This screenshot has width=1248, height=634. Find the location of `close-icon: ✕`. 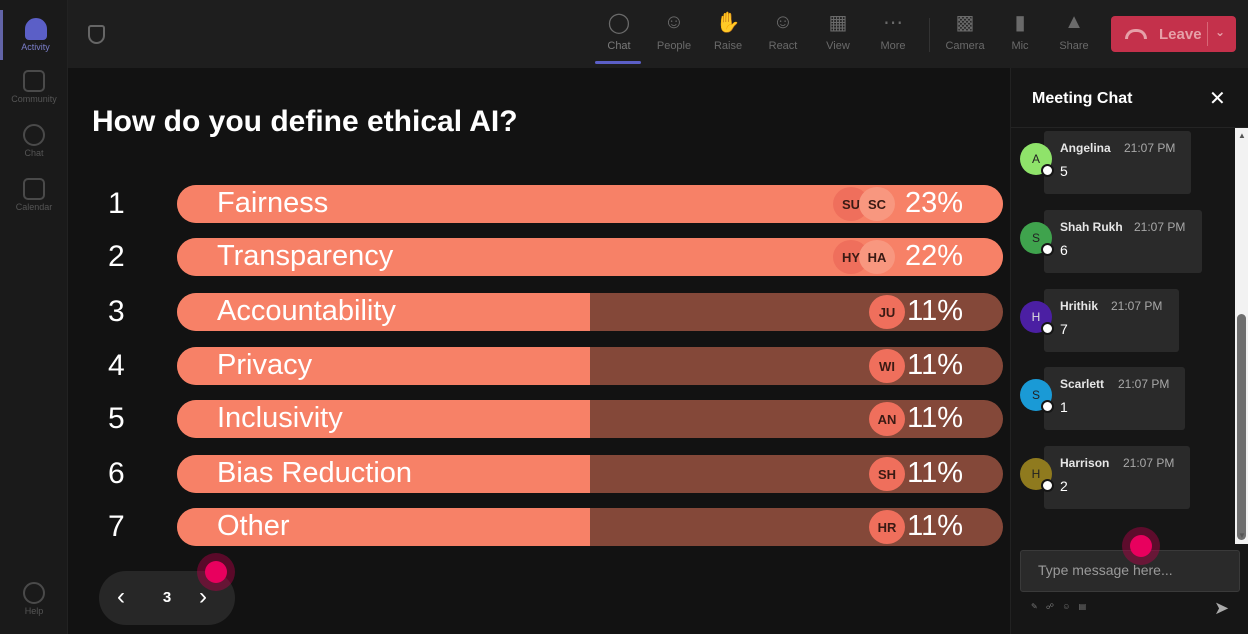

close-icon: ✕ is located at coordinates (1217, 99).